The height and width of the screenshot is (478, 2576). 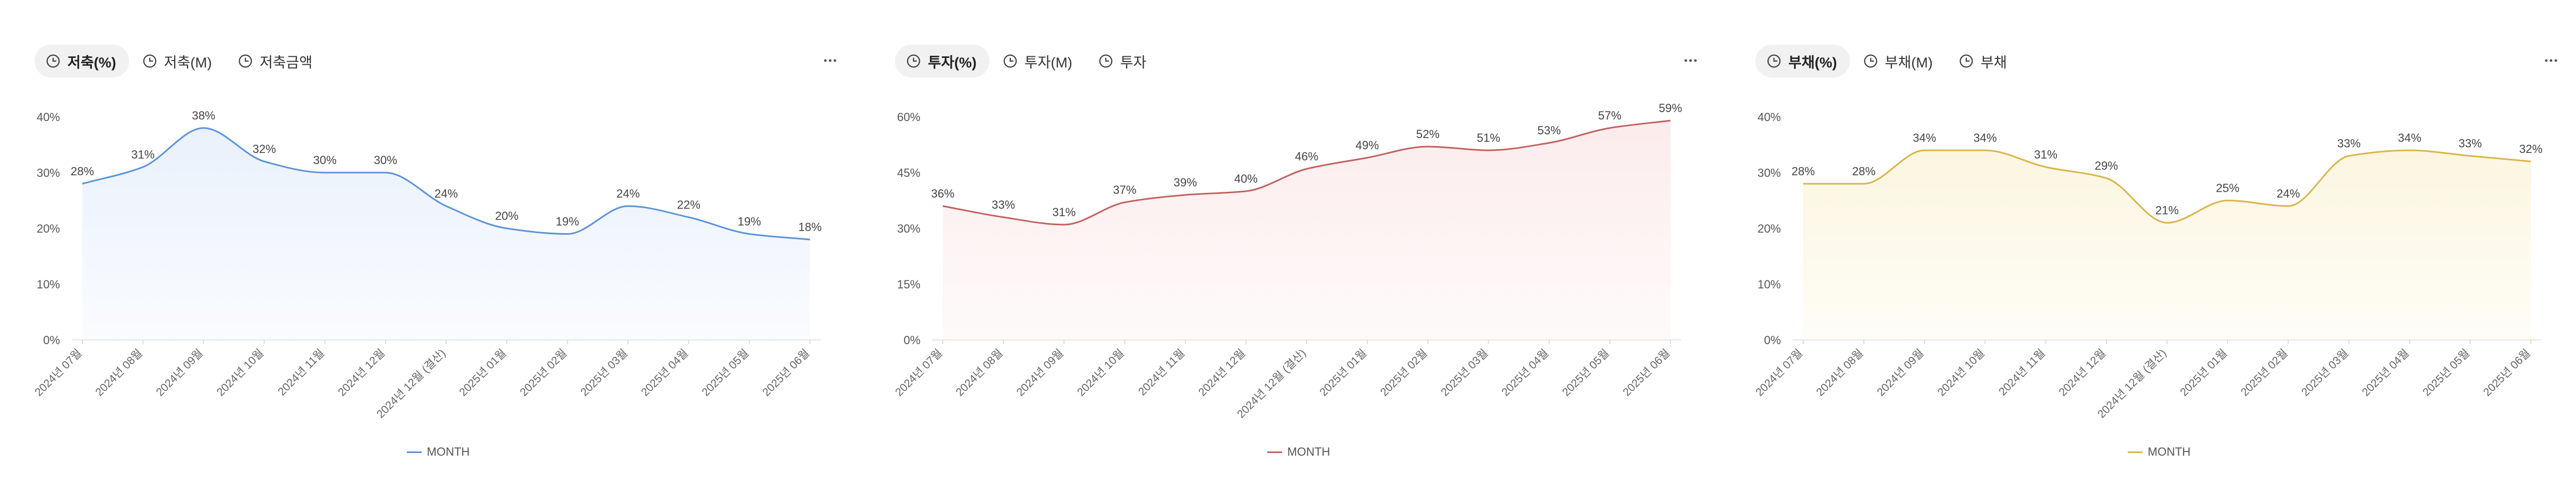 What do you see at coordinates (1984, 61) in the screenshot?
I see `tab-debt-total: 부채` at bounding box center [1984, 61].